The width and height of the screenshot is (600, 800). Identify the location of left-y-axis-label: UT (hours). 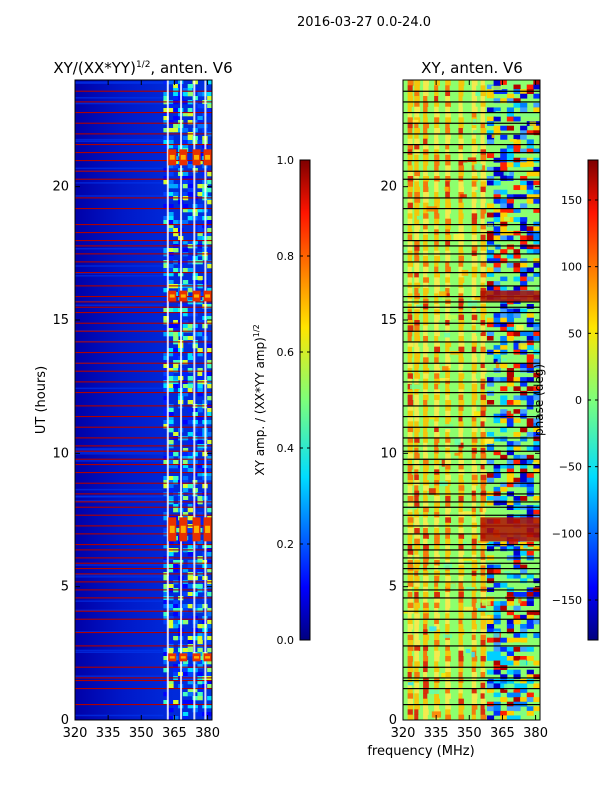
(41, 400).